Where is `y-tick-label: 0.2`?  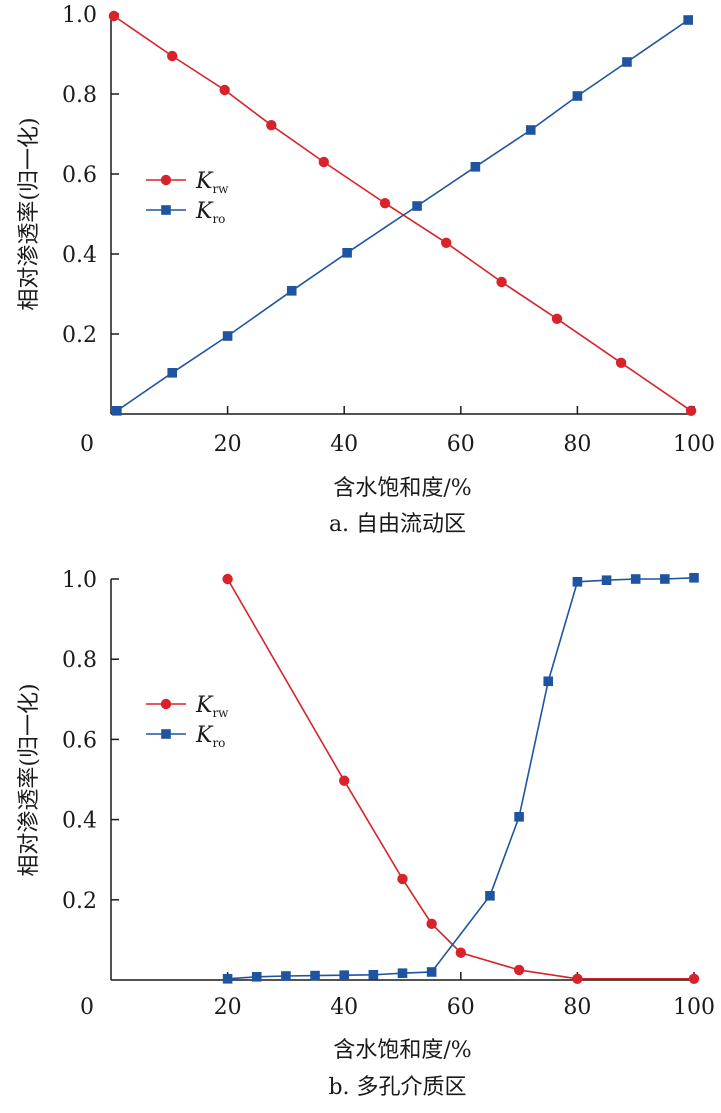
y-tick-label: 0.2 is located at coordinates (79, 901).